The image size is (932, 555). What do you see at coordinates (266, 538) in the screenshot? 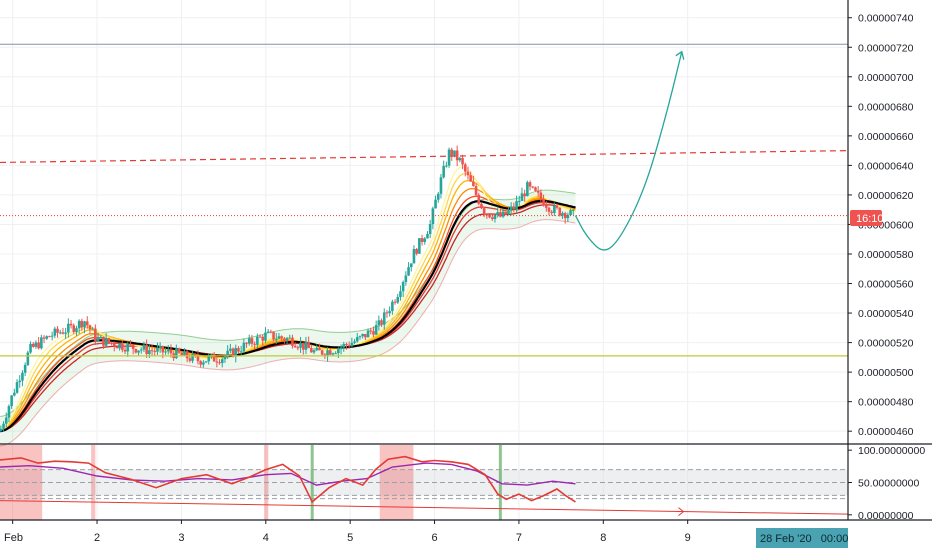
I see `time-tick-label: 4` at bounding box center [266, 538].